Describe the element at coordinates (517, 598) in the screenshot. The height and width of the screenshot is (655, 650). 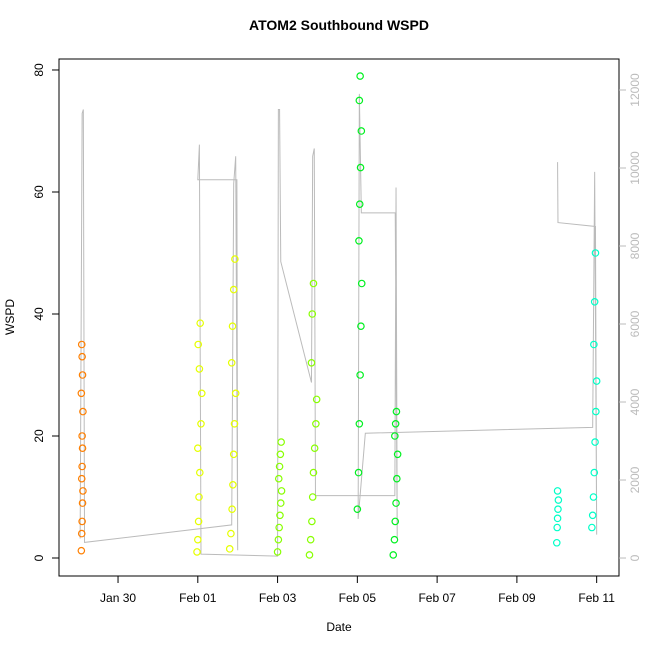
I see `x-tick-label: Feb 09` at that location.